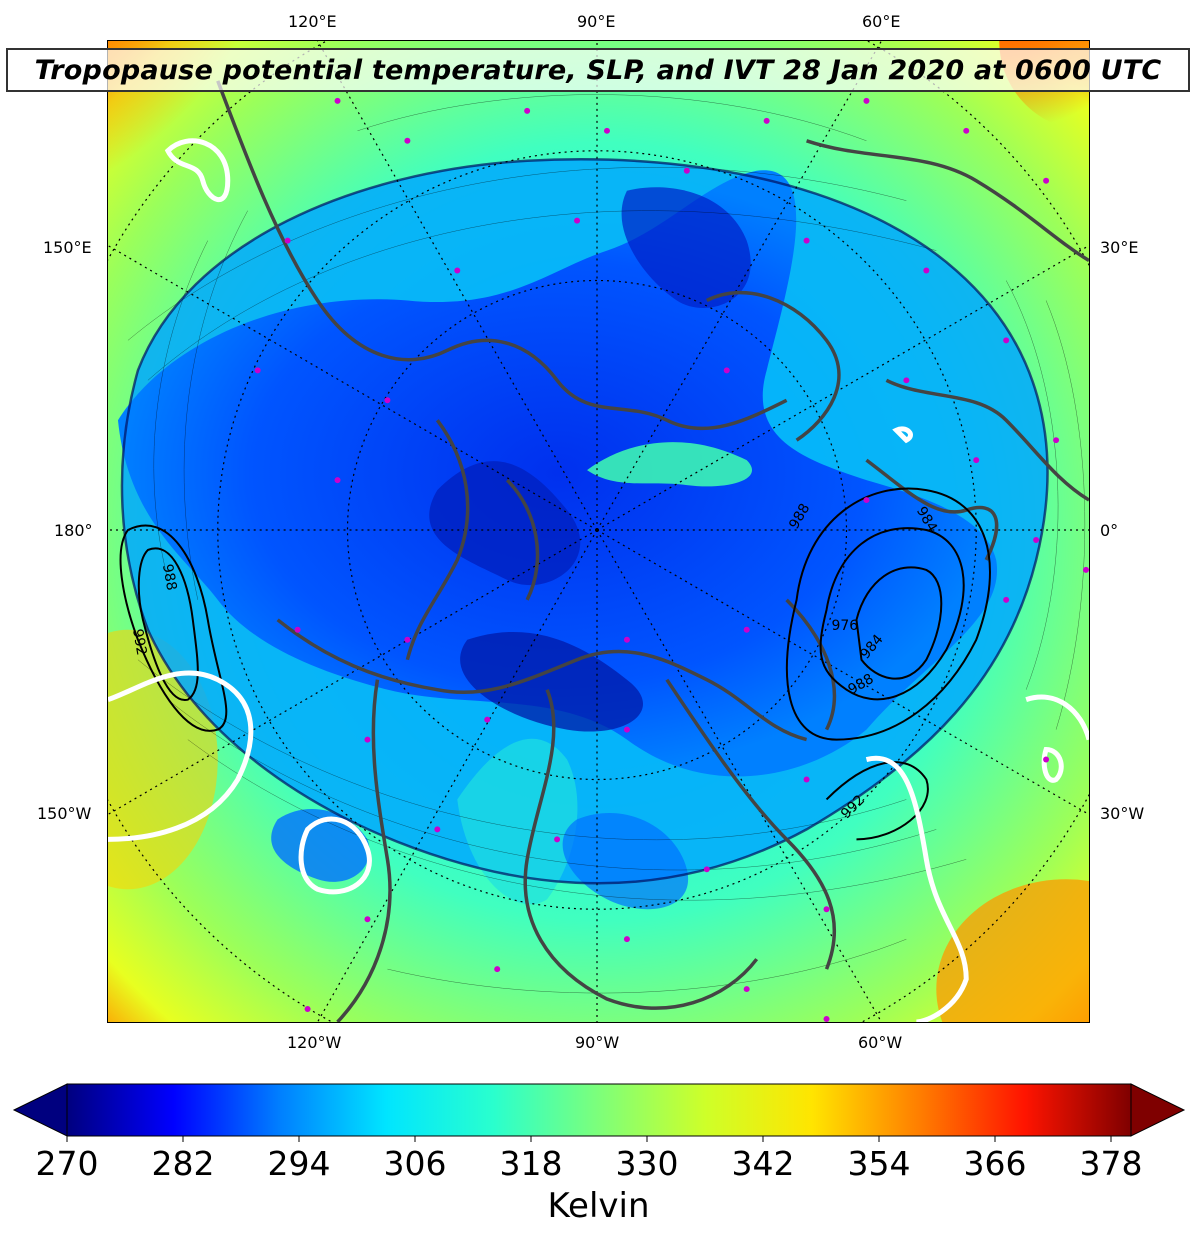 The width and height of the screenshot is (1197, 1238). I want to click on lon-label-bottom: 60°W, so click(880, 1042).